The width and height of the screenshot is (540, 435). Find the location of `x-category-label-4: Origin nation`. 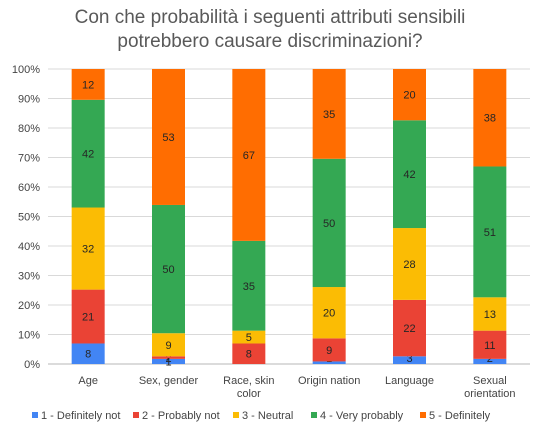

x-category-label-4: Origin nation is located at coordinates (329, 381).